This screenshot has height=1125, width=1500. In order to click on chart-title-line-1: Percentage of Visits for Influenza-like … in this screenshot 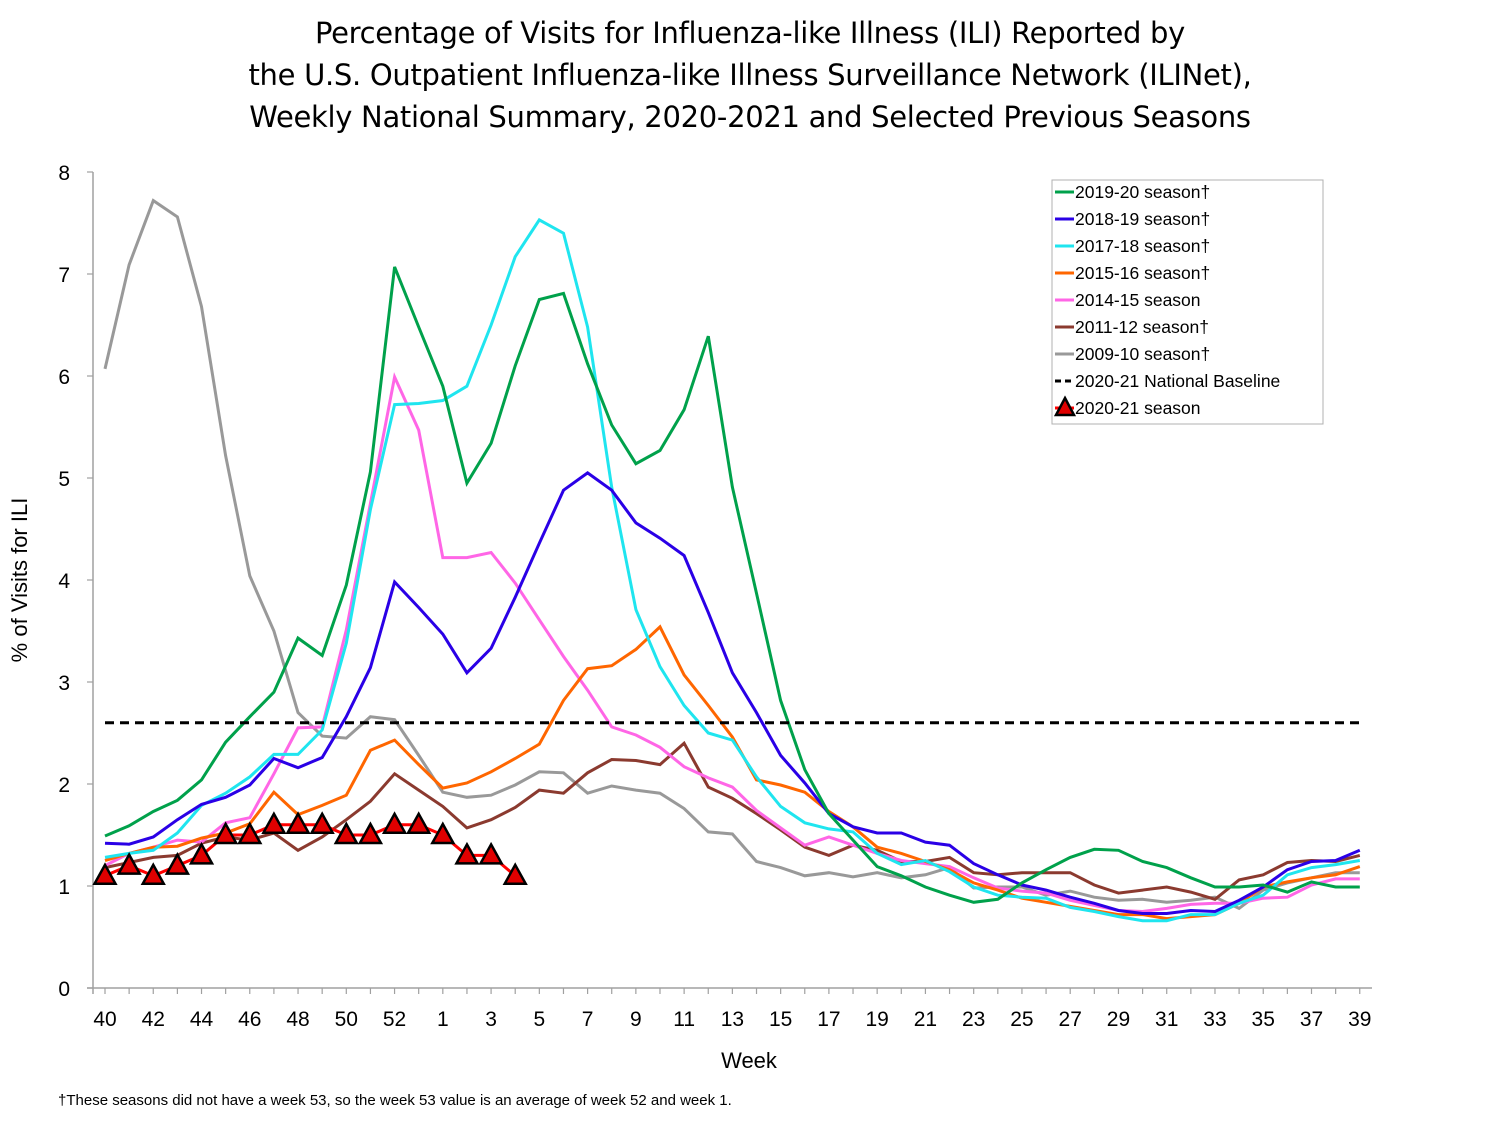, I will do `click(750, 33)`.